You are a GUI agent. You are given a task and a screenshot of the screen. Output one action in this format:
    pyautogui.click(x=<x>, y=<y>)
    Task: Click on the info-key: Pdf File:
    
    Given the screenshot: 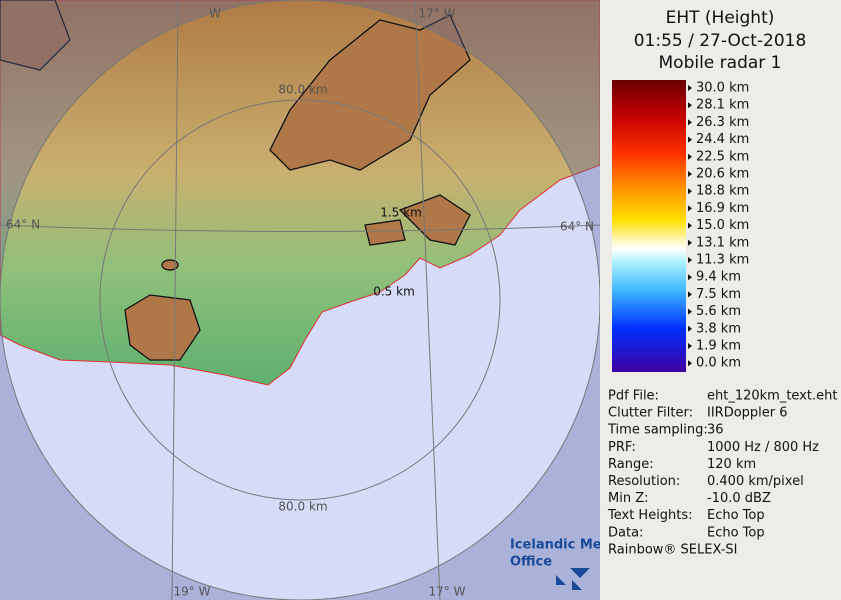 What is the action you would take?
    pyautogui.click(x=633, y=396)
    